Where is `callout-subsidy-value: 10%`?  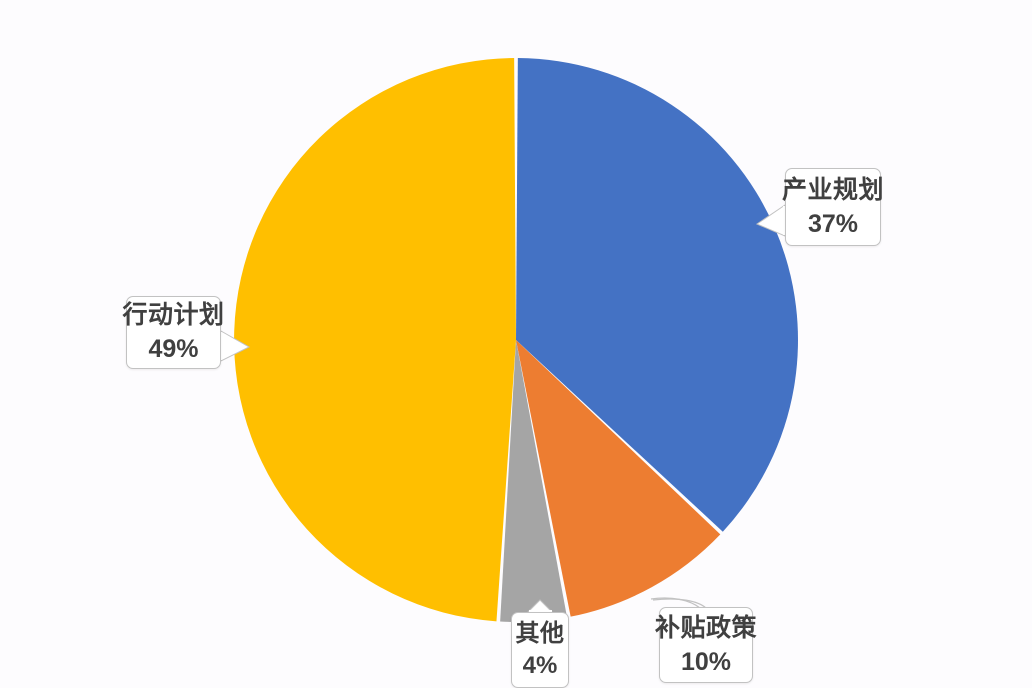 callout-subsidy-value: 10% is located at coordinates (706, 661).